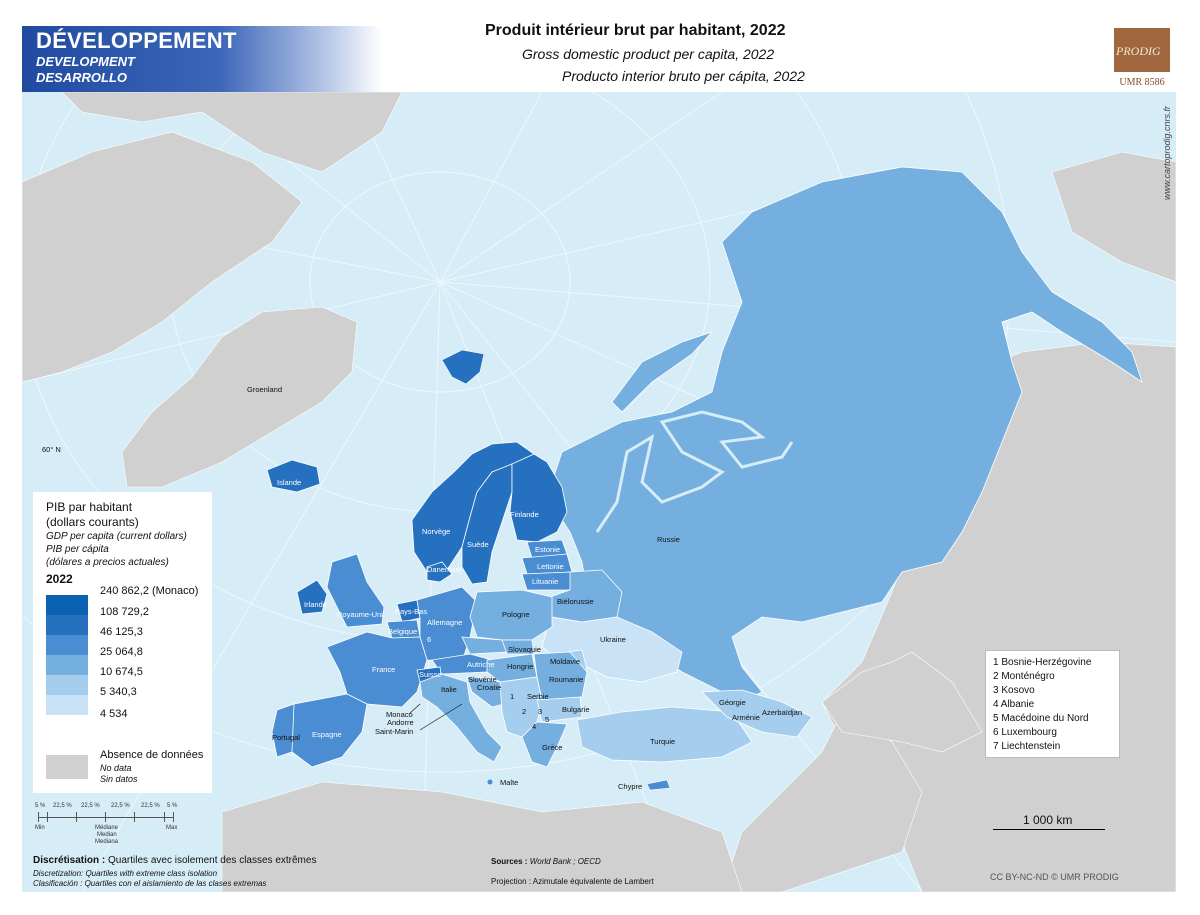 Image resolution: width=1200 pixels, height=915 pixels. I want to click on label-bielorussie: Biélorussie, so click(575, 601).